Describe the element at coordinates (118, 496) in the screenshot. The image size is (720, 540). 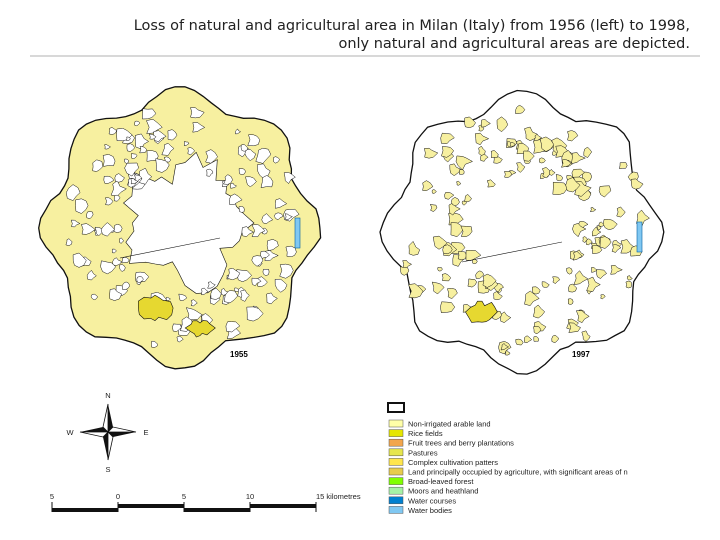
I see `scale-label: 0` at that location.